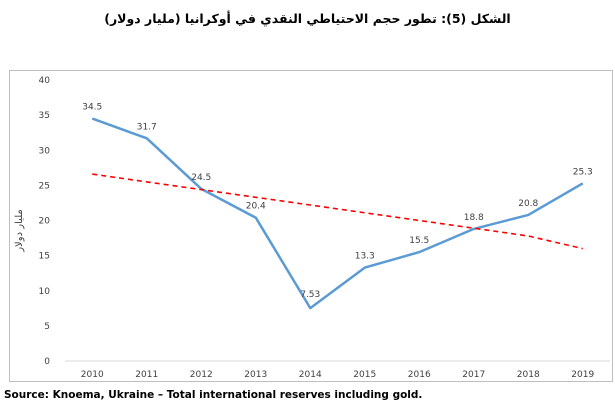 The image size is (615, 410). I want to click on x-tick-label: 2019, so click(582, 375).